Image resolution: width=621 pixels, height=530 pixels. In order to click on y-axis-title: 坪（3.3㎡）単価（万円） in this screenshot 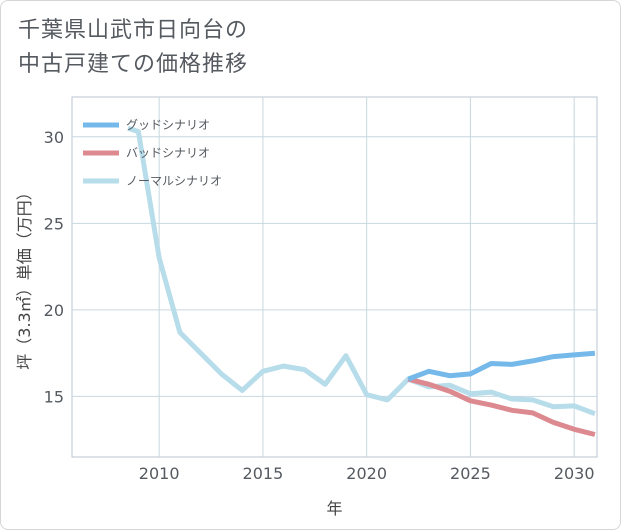, I will do `click(24, 276)`.